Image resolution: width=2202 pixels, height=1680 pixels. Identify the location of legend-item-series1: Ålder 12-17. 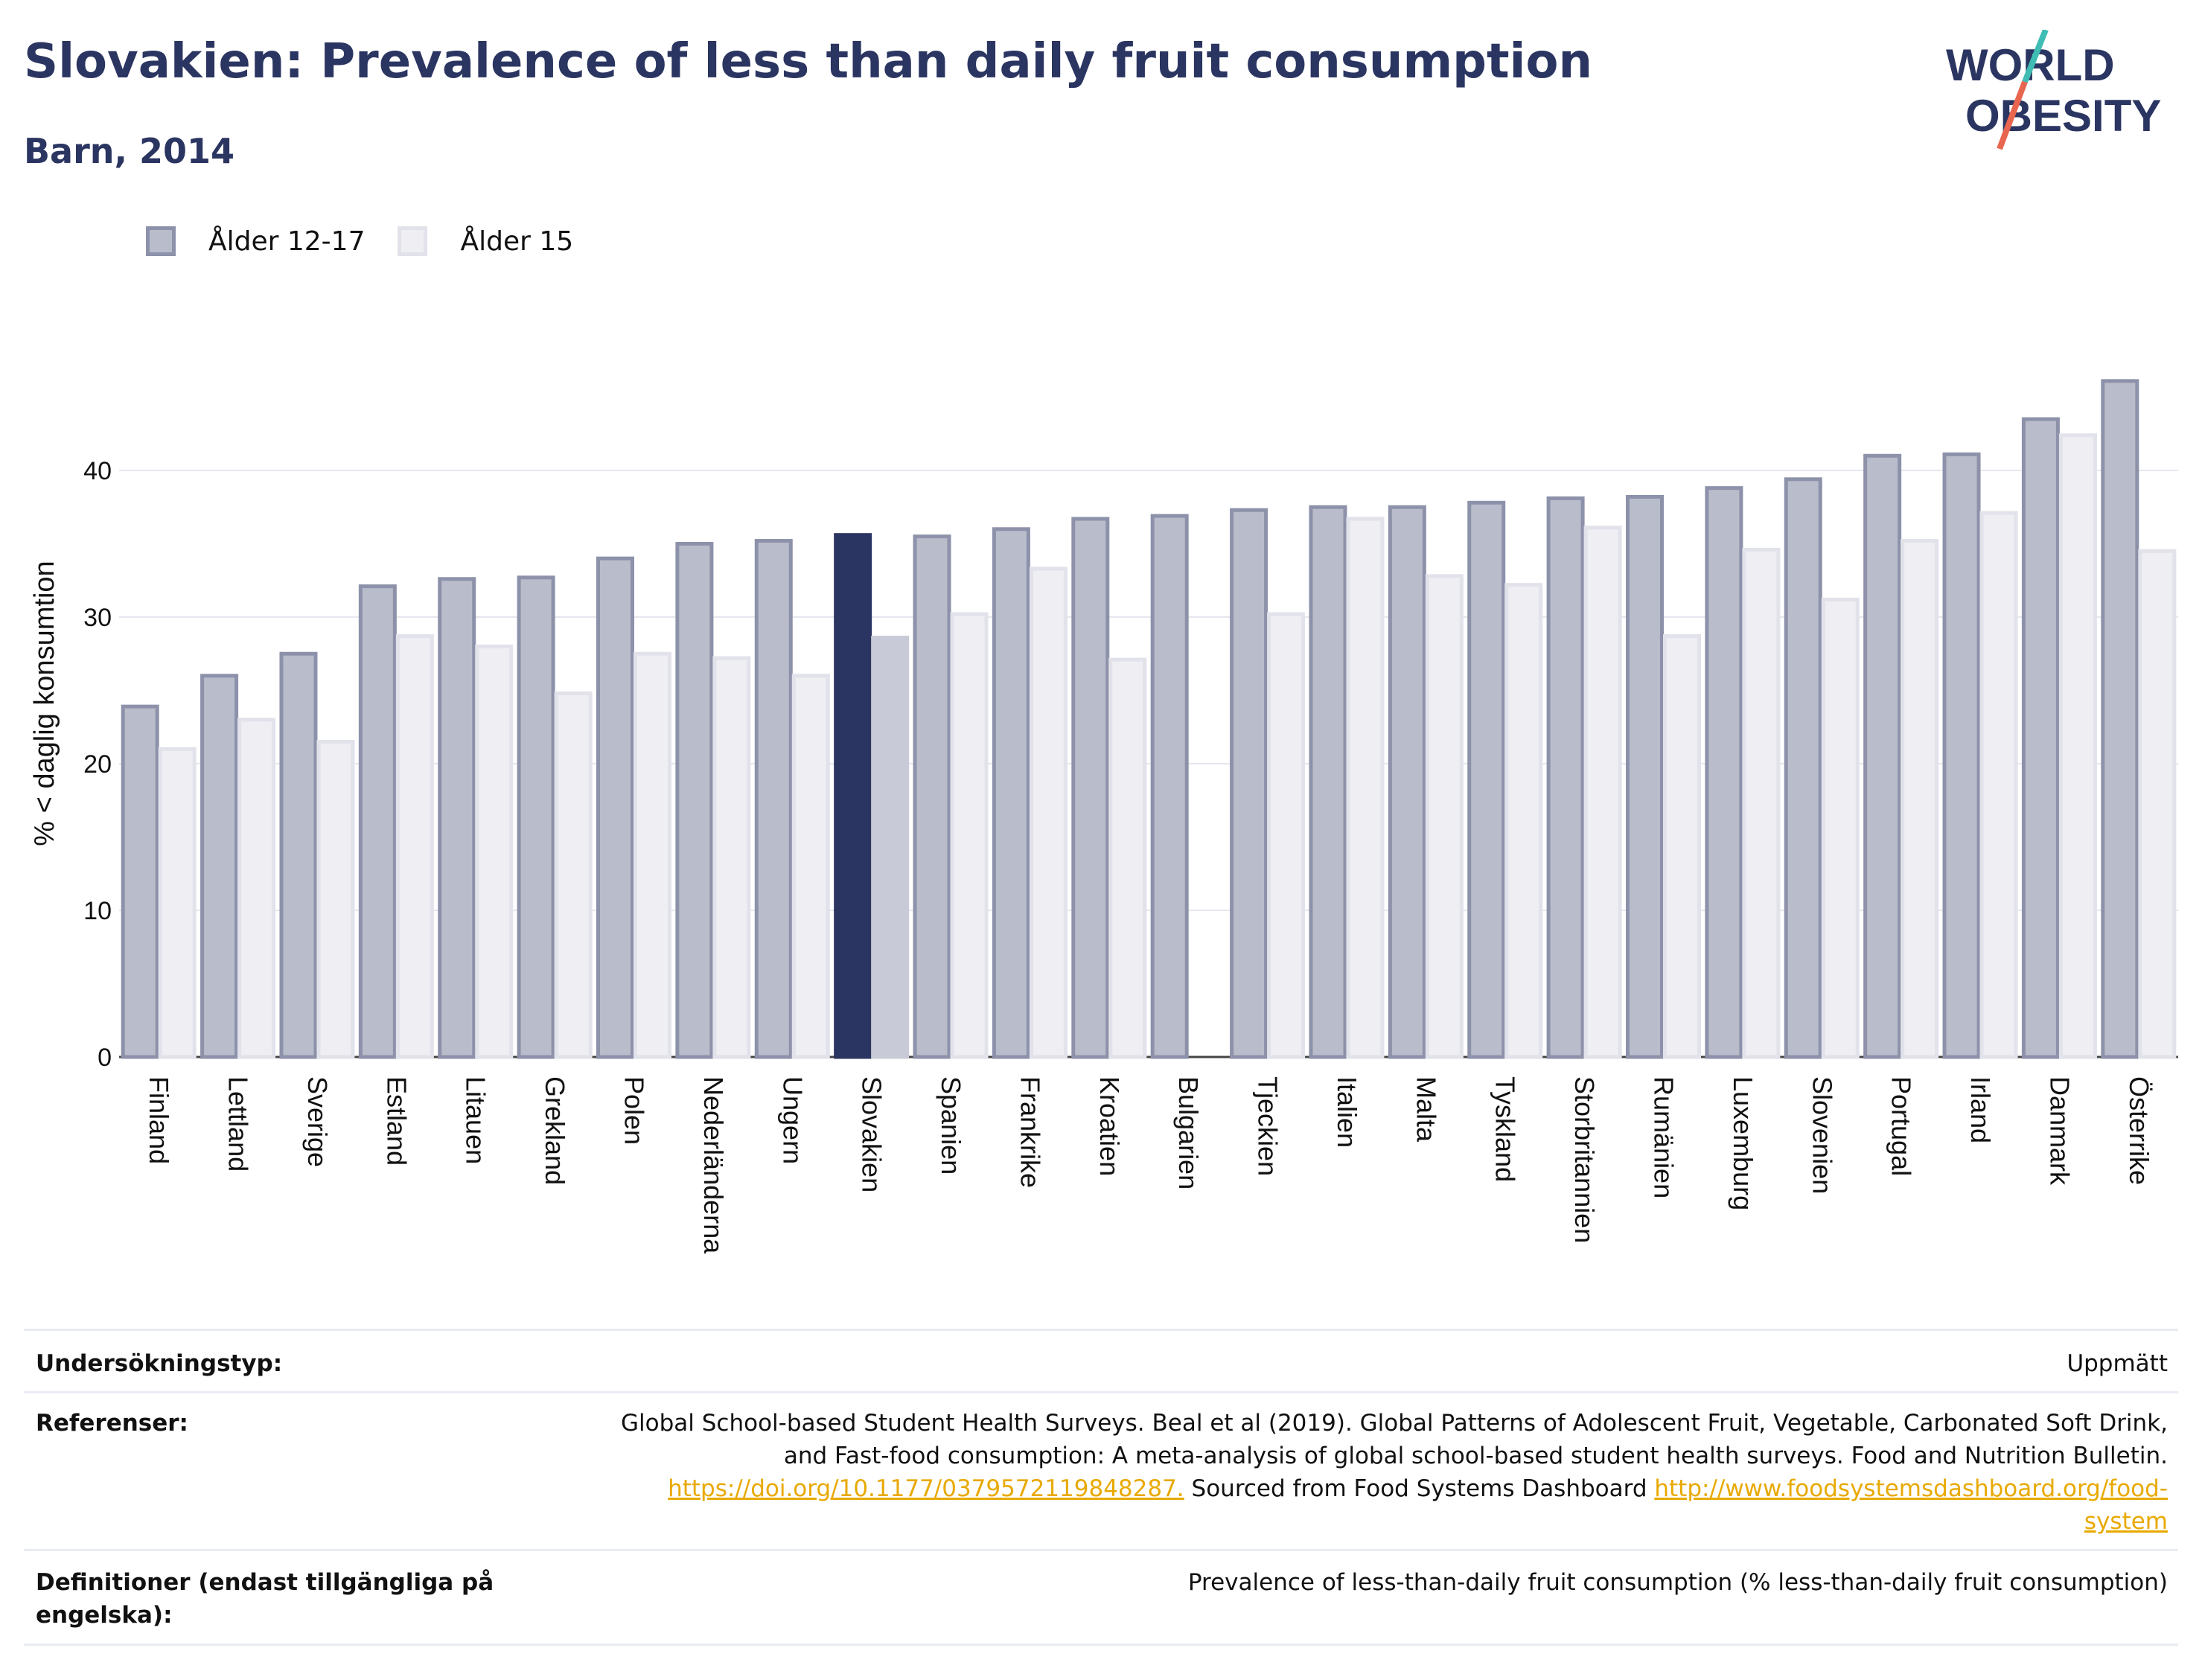
(255, 241).